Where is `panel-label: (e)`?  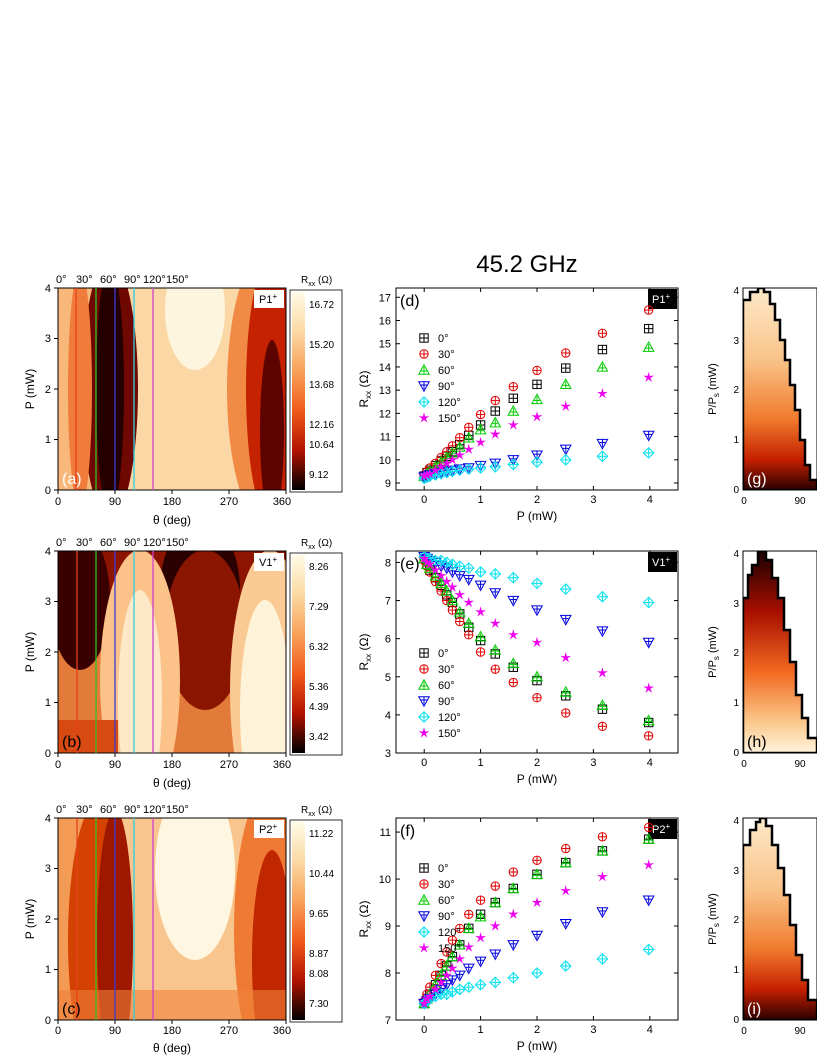
panel-label: (e) is located at coordinates (410, 564).